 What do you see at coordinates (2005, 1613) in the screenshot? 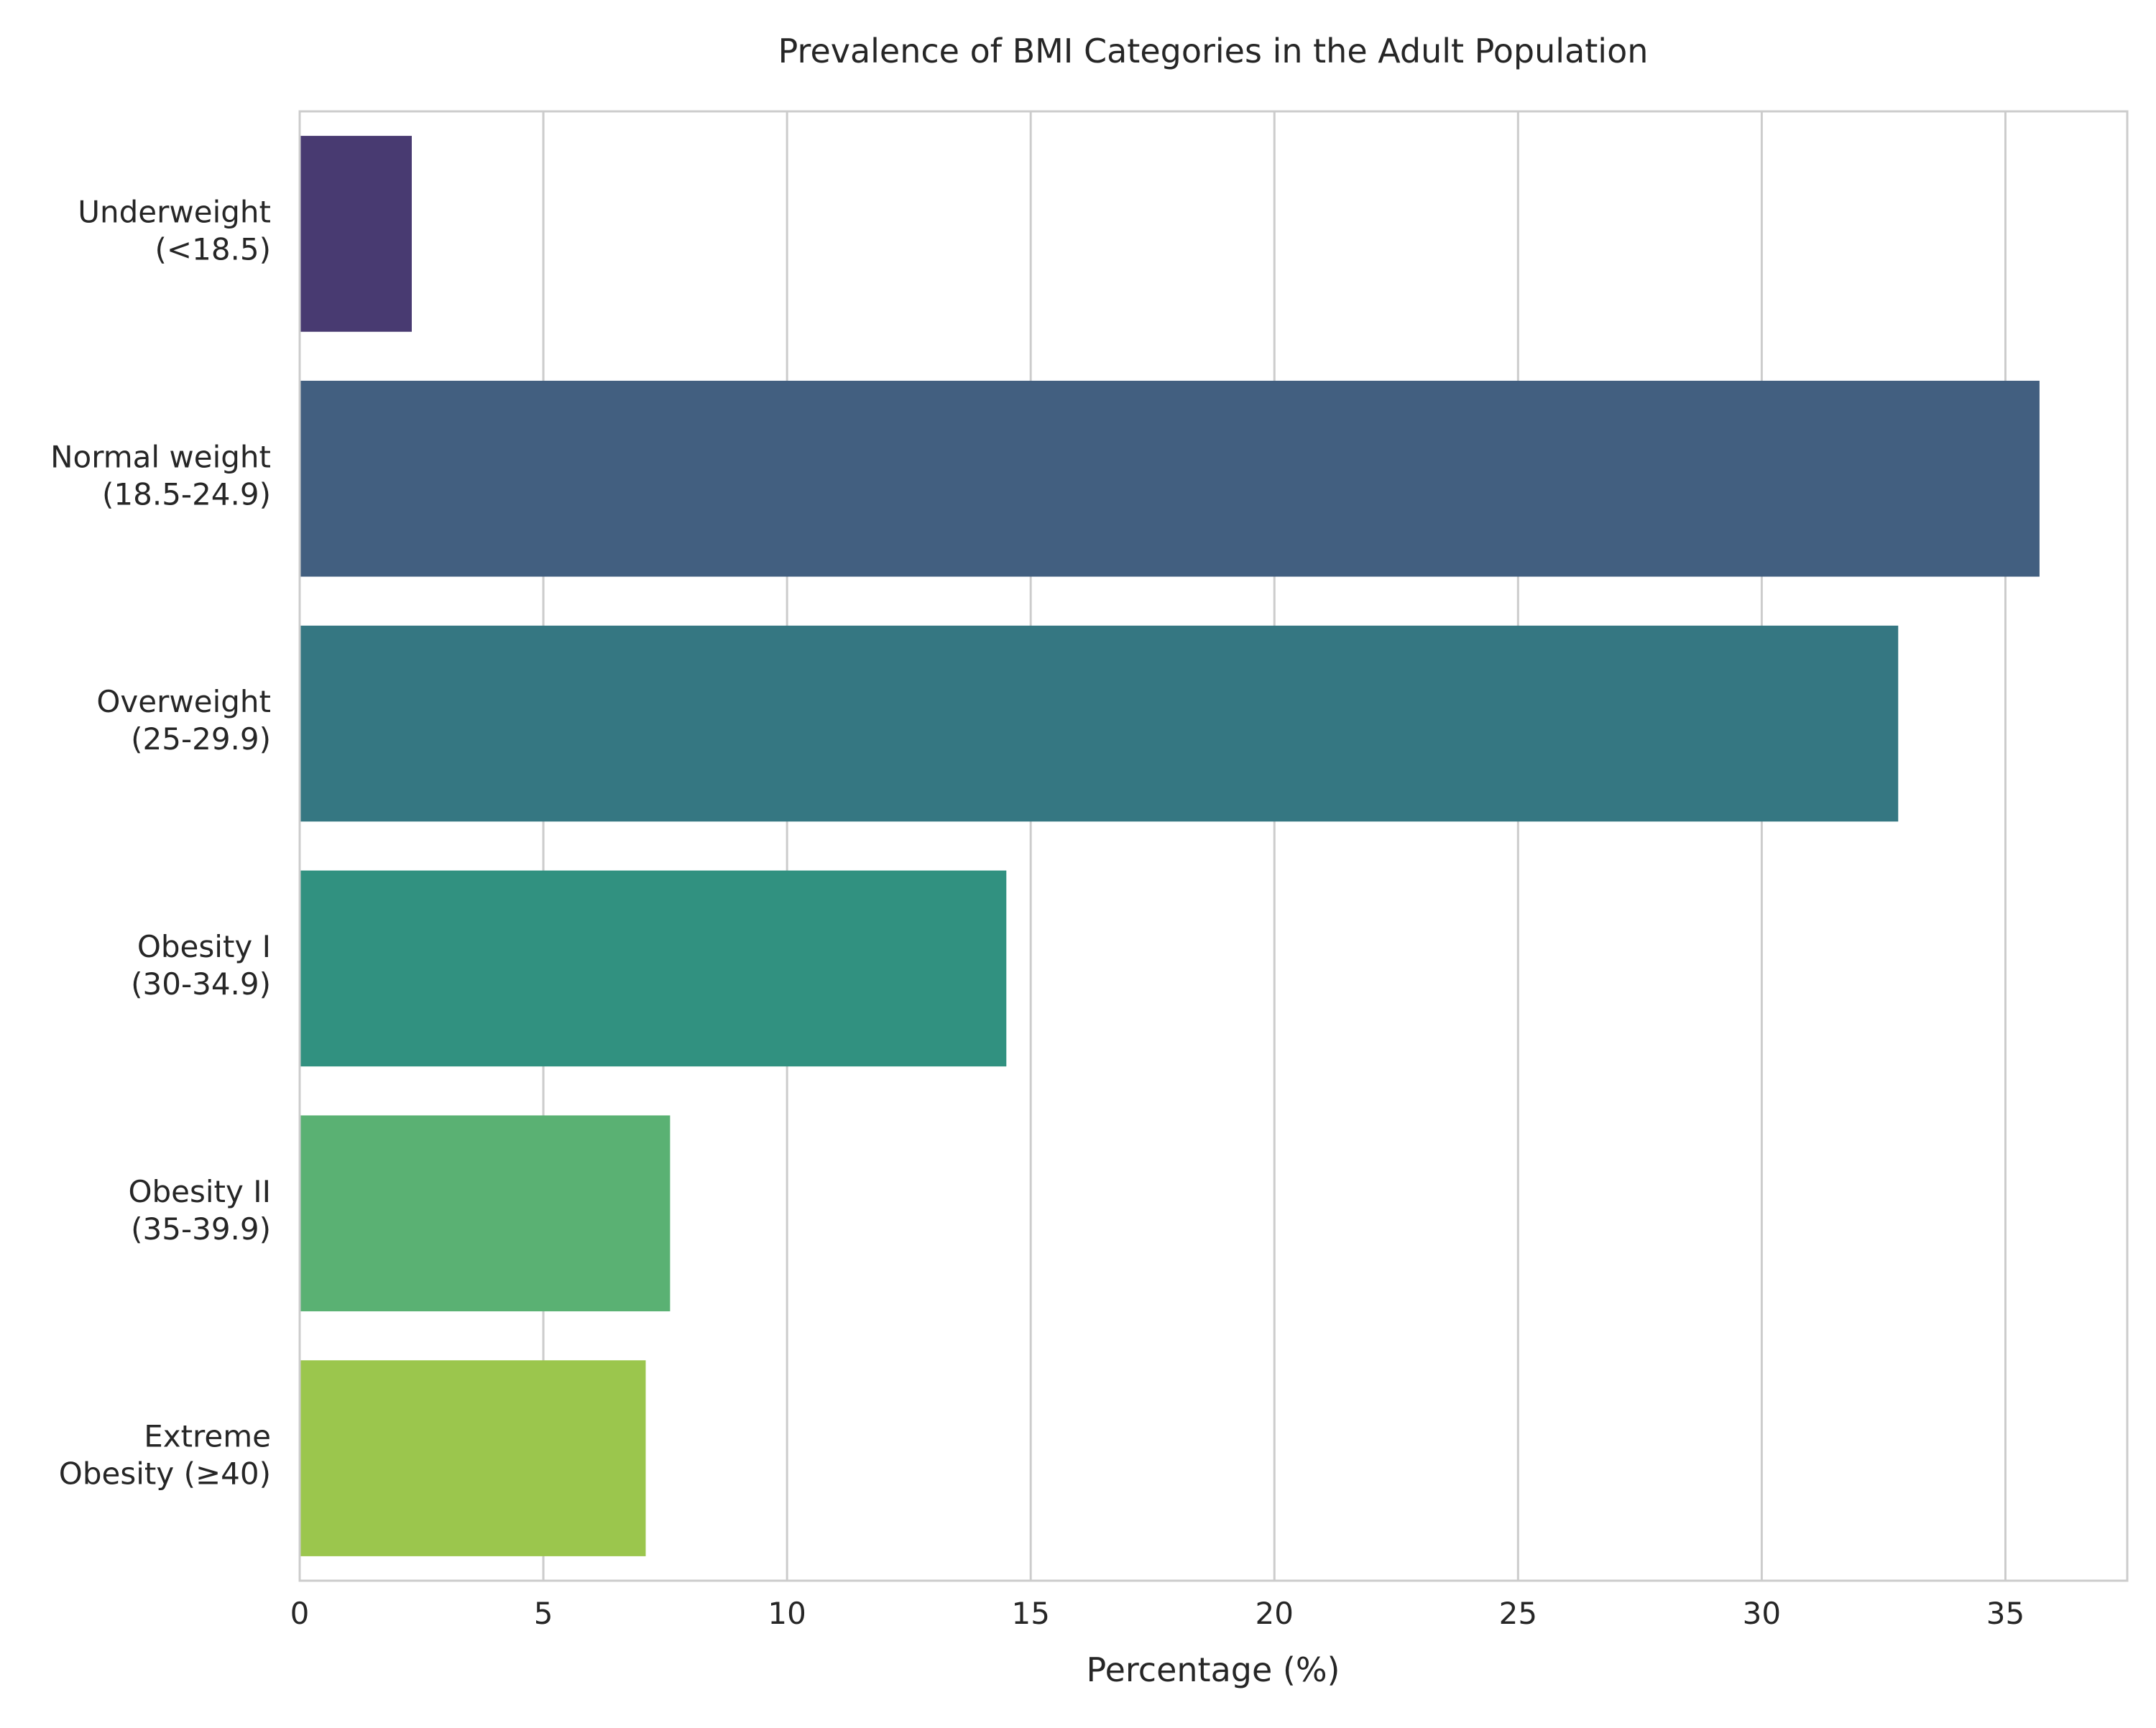
I see `x-tick-label: 35` at bounding box center [2005, 1613].